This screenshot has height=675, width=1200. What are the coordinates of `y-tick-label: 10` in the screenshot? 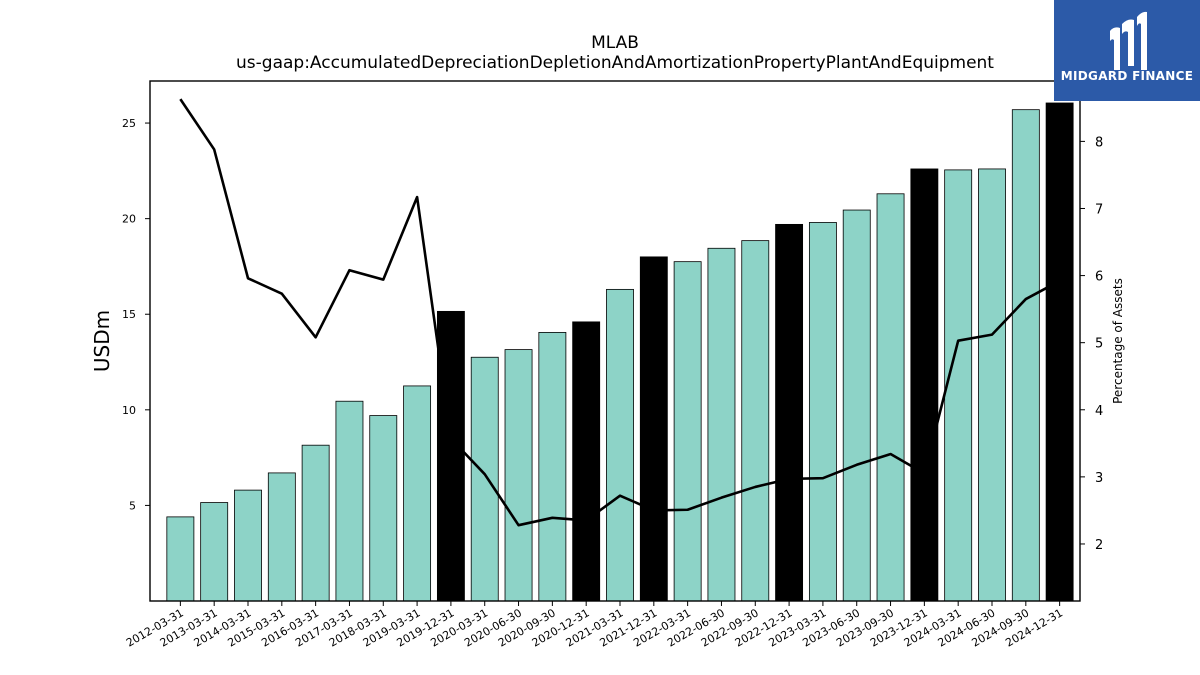 It's located at (129, 410).